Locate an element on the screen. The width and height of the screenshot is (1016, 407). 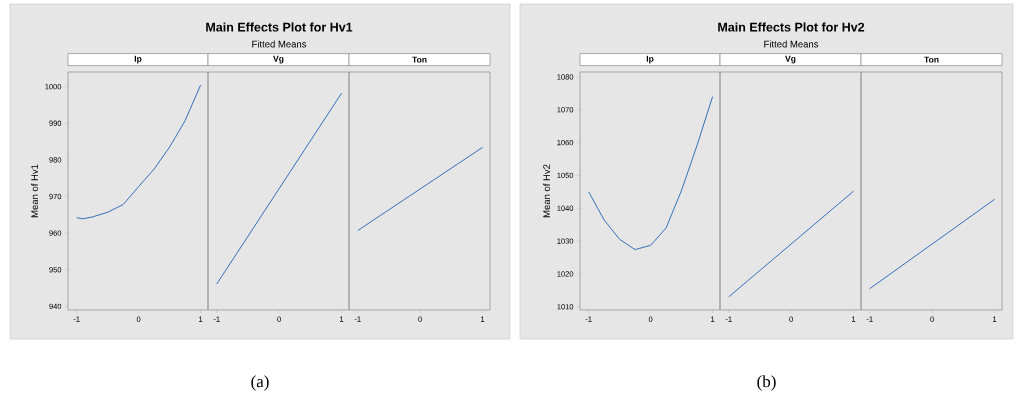
text: Main Effects Plot for Hv2 is located at coordinates (791, 27).